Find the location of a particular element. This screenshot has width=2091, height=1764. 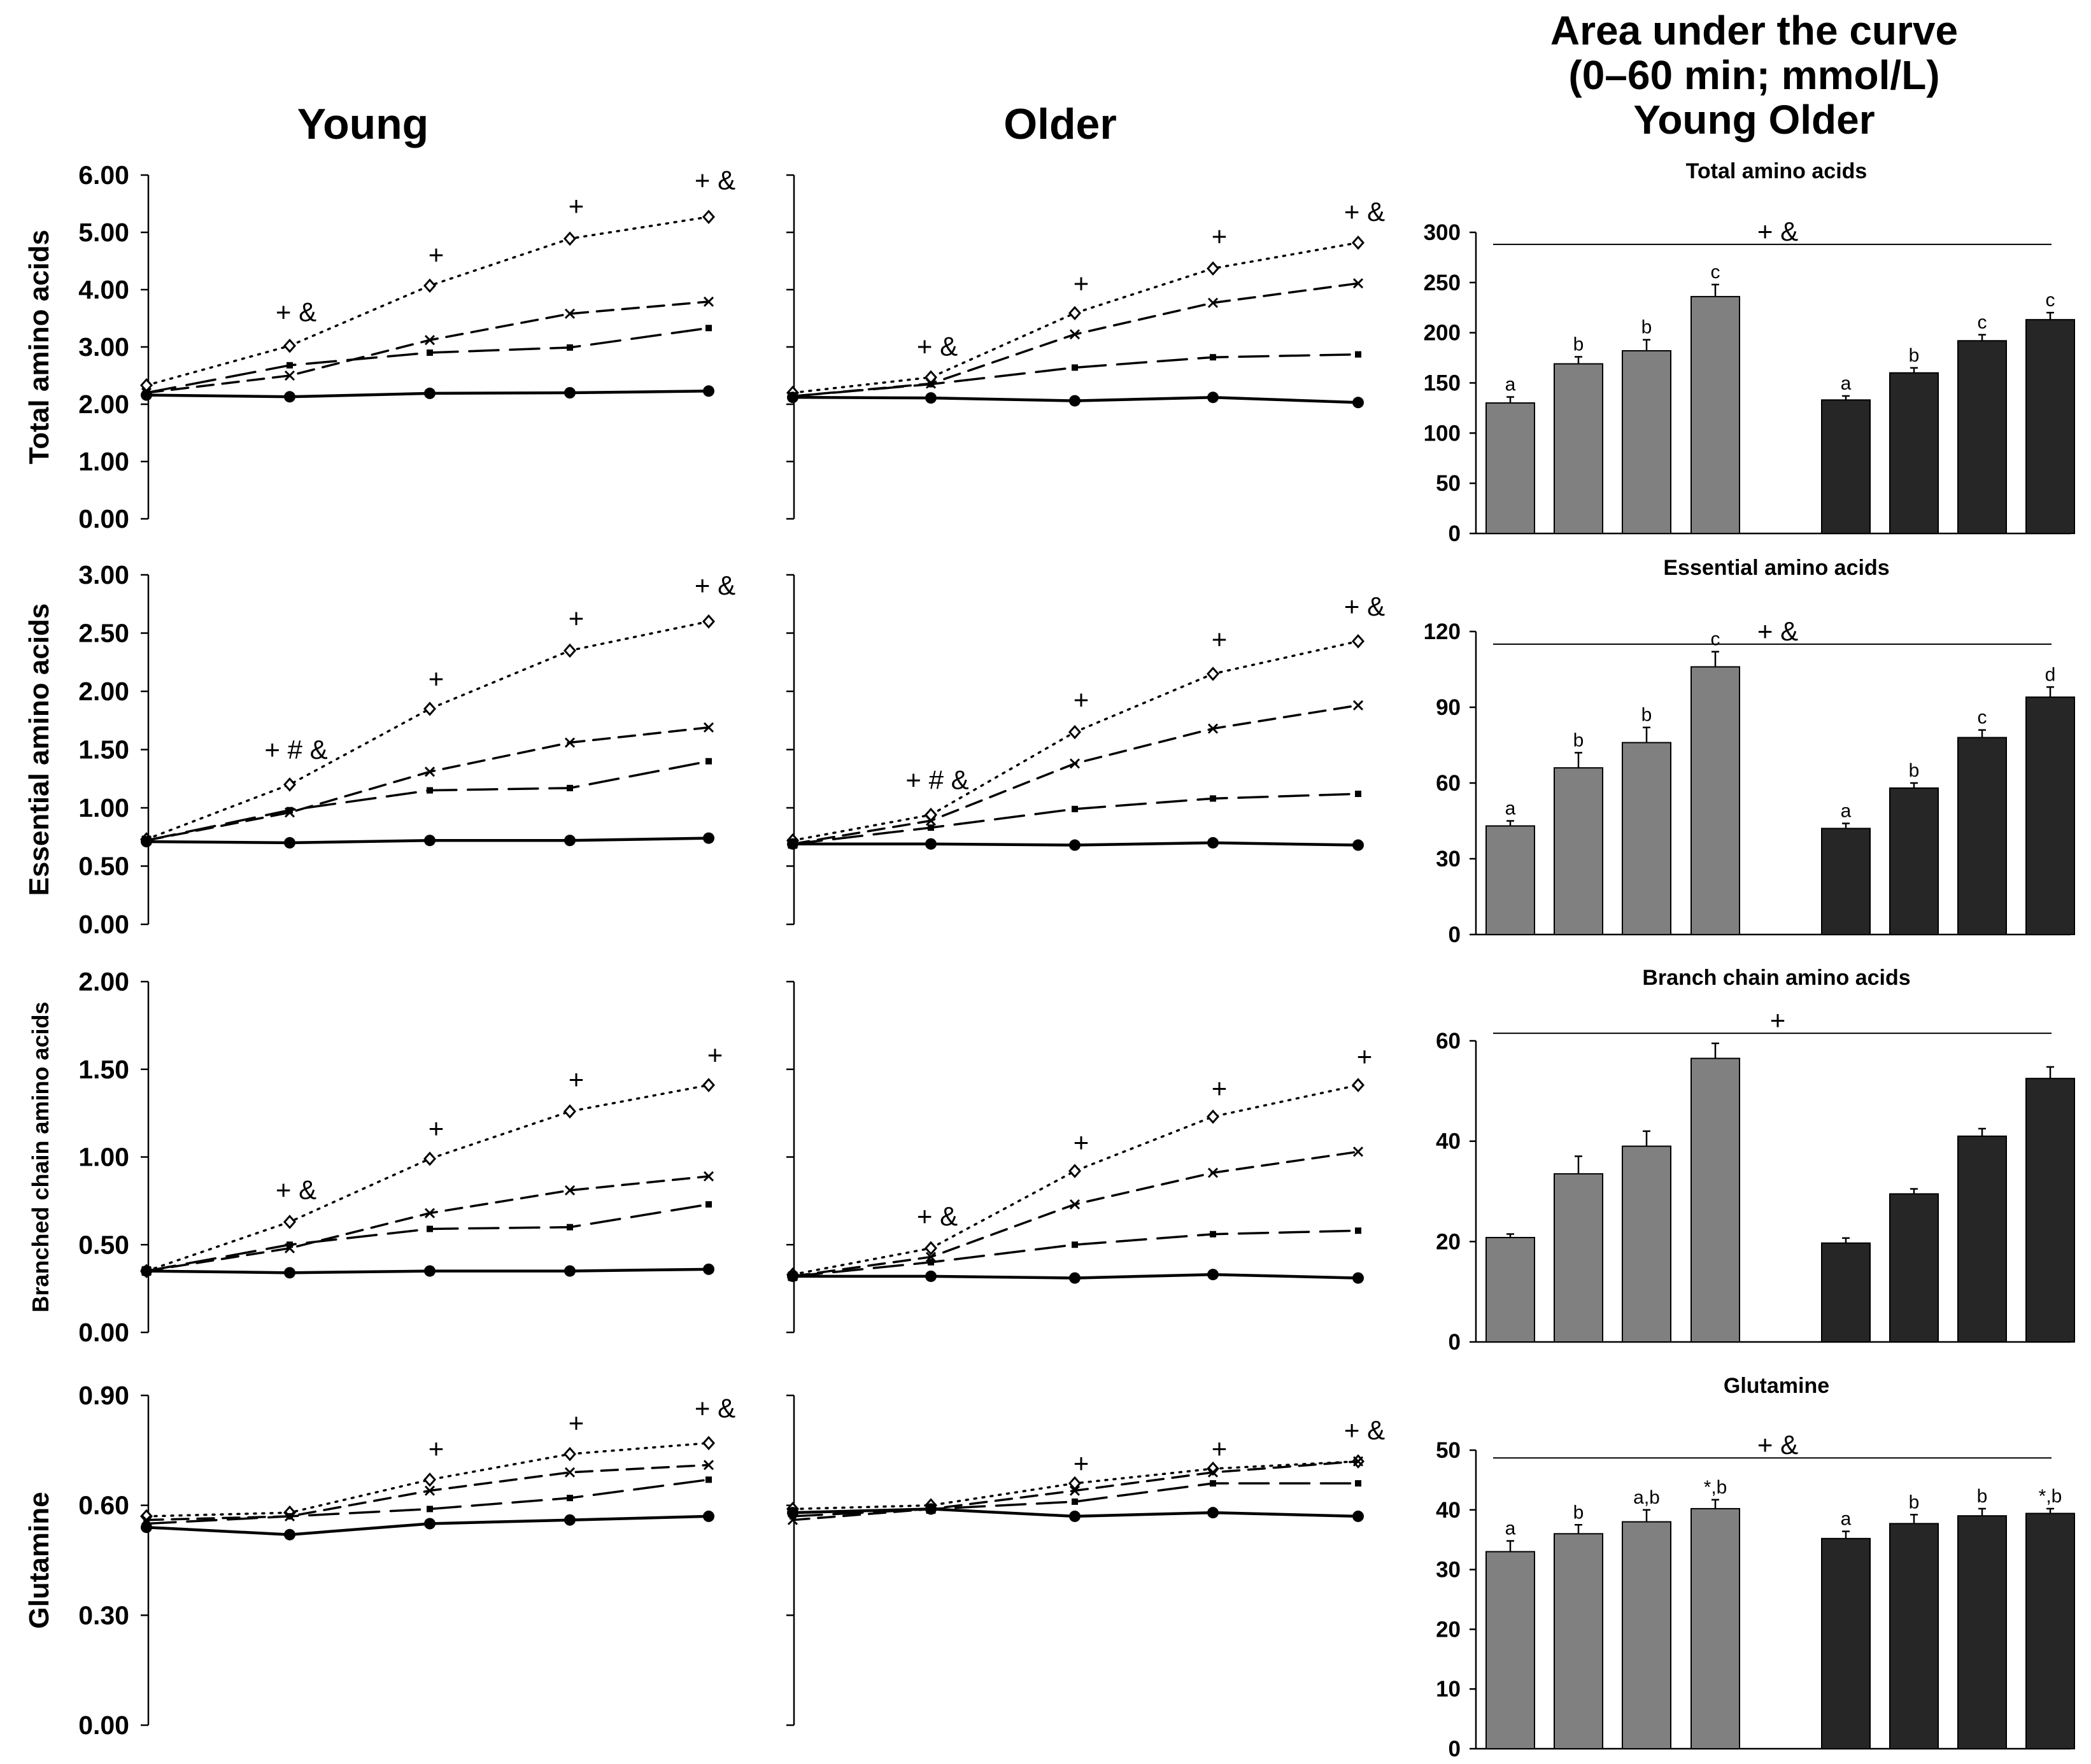

chart-3: + # & + + + & is located at coordinates (1085, 750).